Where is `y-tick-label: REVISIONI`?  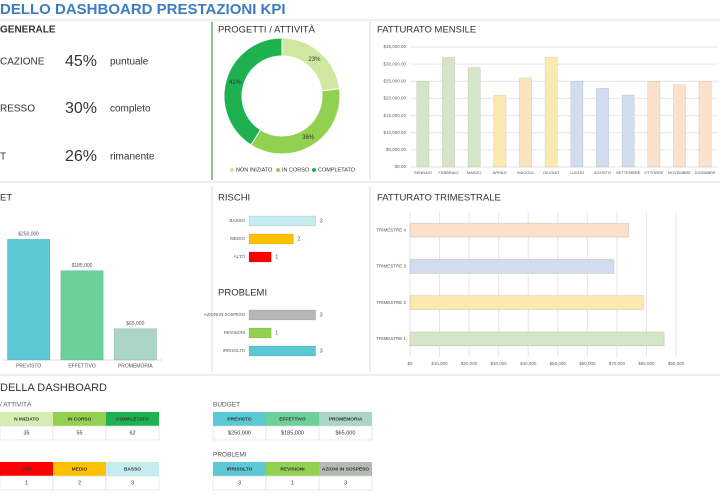 y-tick-label: REVISIONI is located at coordinates (234, 332).